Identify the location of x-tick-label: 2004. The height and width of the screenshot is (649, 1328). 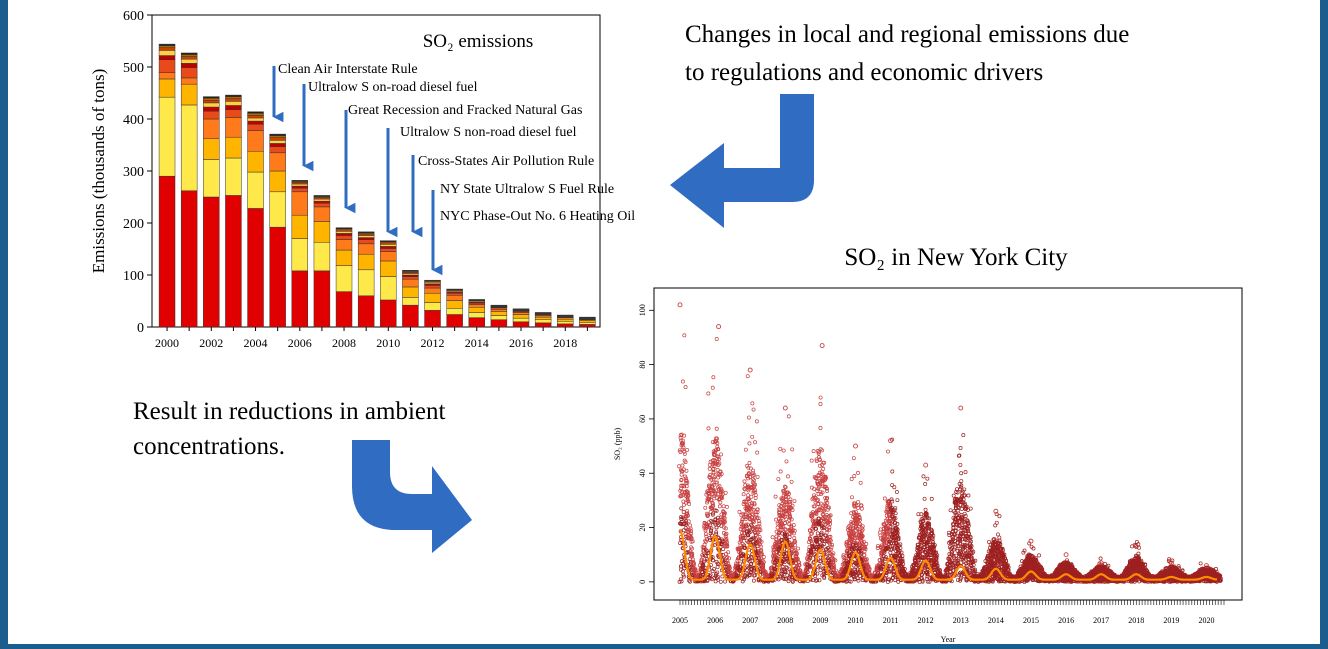
(256, 343).